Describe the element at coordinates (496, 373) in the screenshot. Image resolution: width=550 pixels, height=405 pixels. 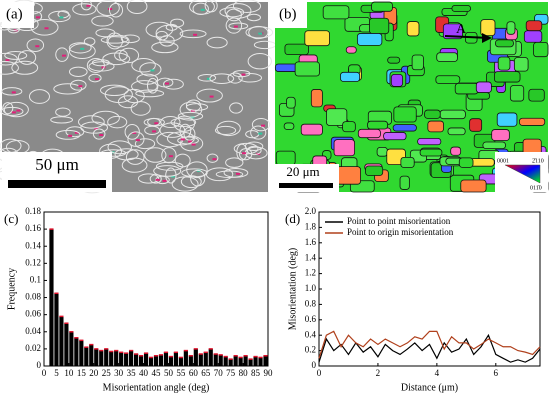
I see `x-tick-label: 6` at that location.